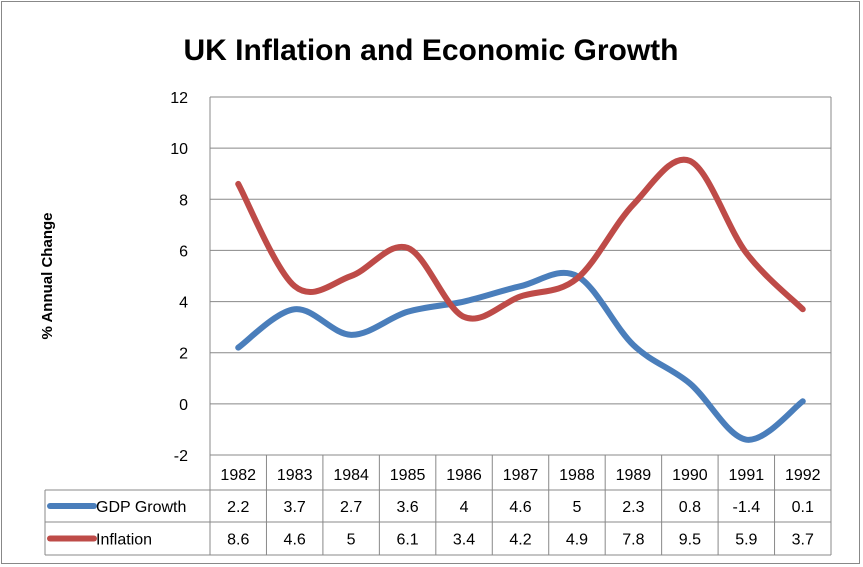  Describe the element at coordinates (520, 540) in the screenshot. I see `data-table-cell: 4.2` at that location.